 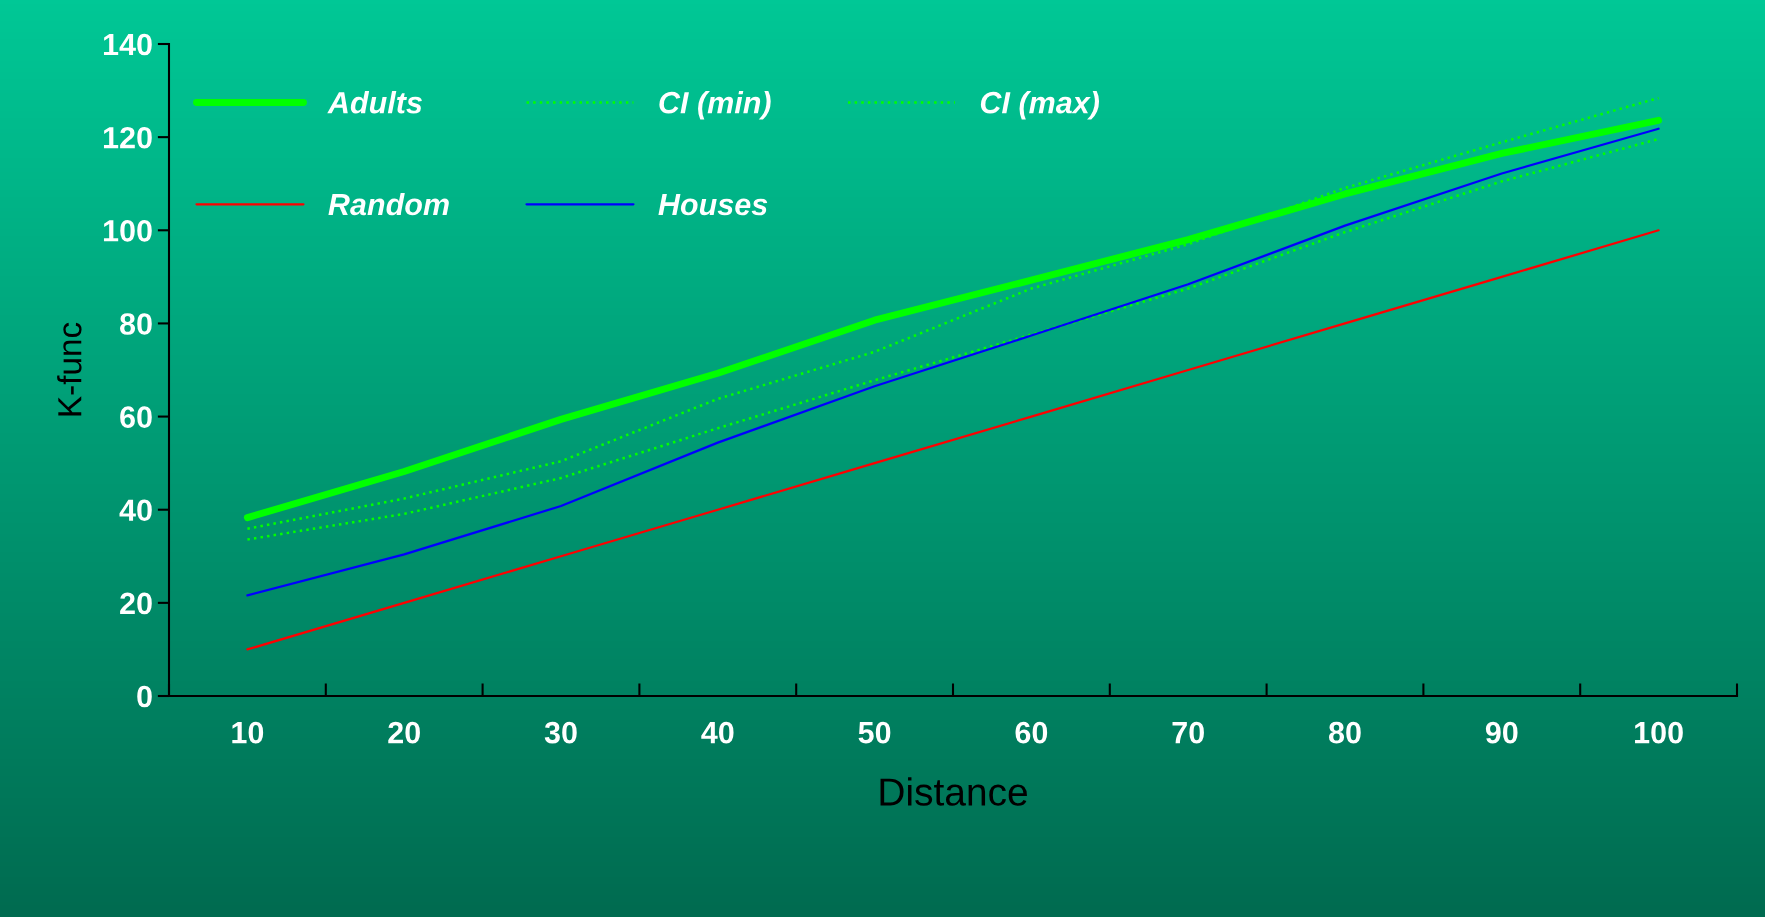 What do you see at coordinates (874, 732) in the screenshot?
I see `x-tick-label: 50` at bounding box center [874, 732].